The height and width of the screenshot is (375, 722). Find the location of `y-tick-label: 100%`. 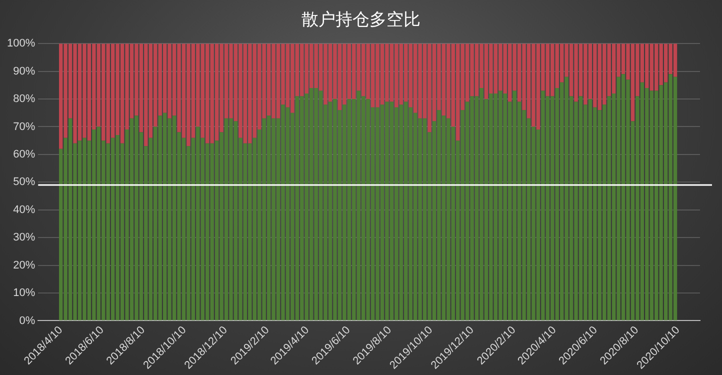

y-tick-label: 100% is located at coordinates (21, 44).